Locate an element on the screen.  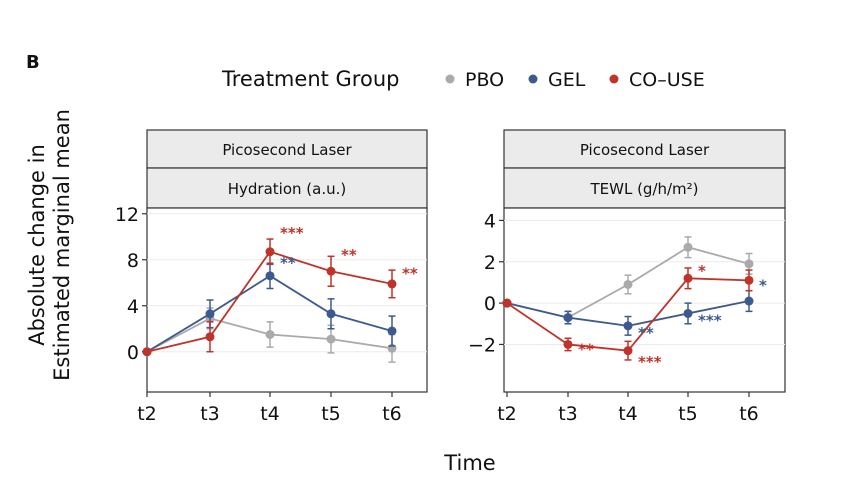
legend-marker-gel is located at coordinates (533, 79).